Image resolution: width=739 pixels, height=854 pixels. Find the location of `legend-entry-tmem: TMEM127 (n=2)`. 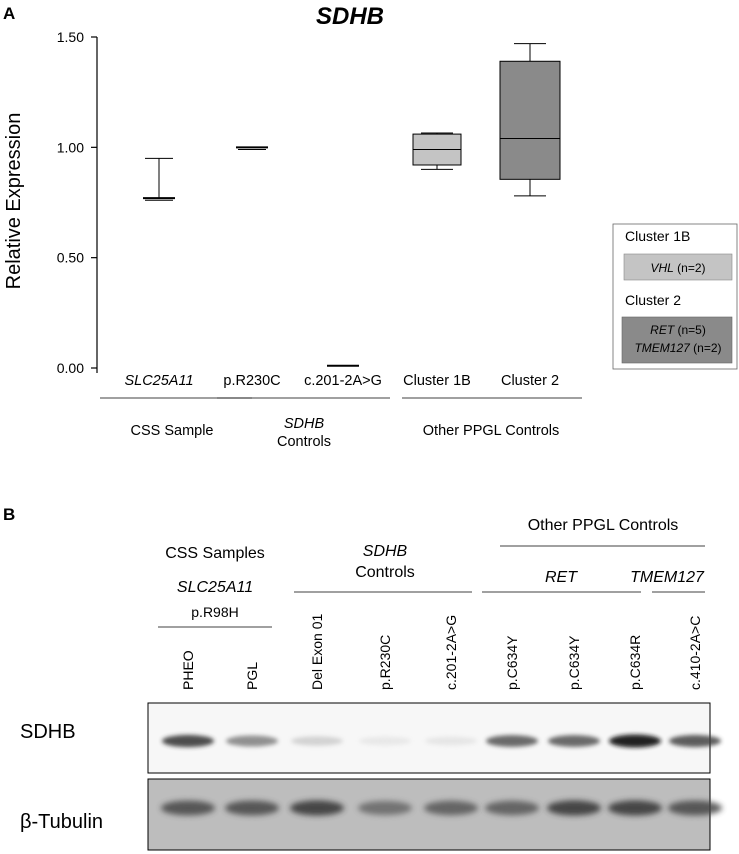

legend-entry-tmem: TMEM127 (n=2) is located at coordinates (677, 348).